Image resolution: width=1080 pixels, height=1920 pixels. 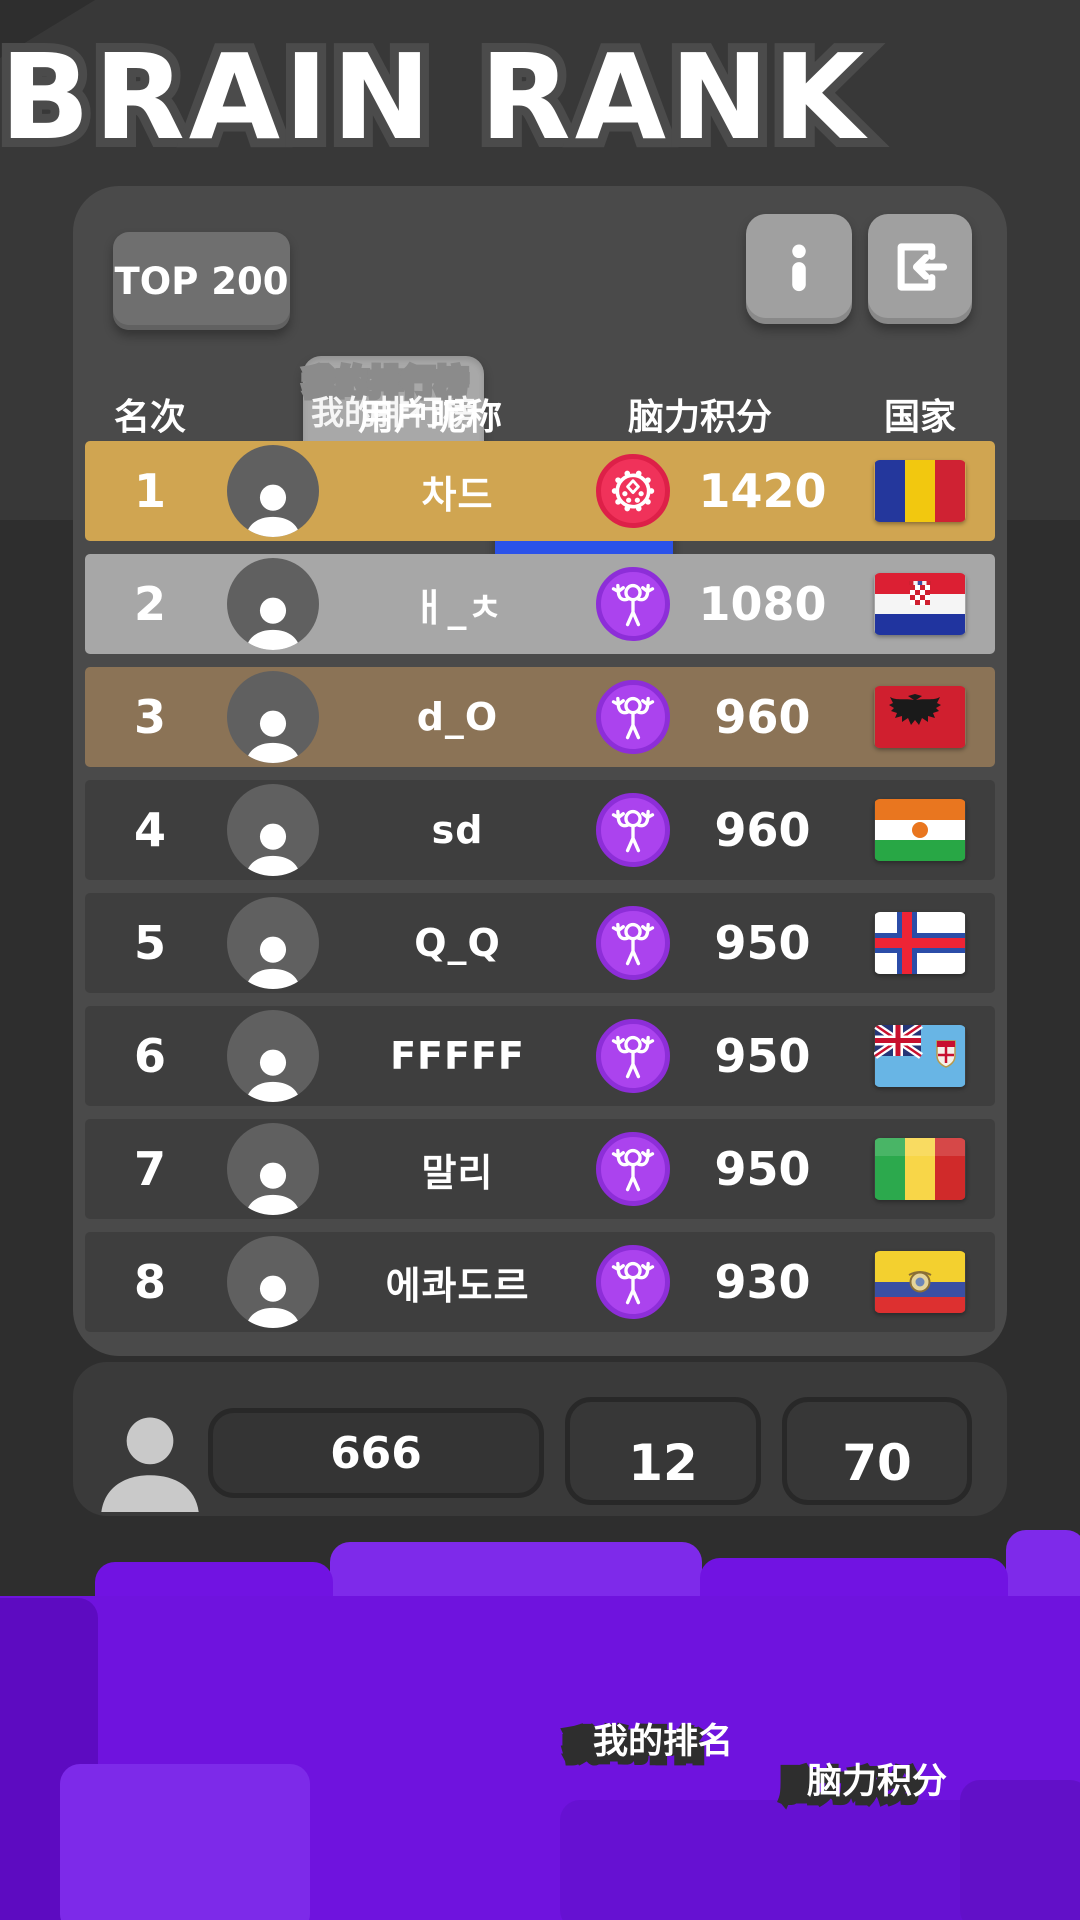 I want to click on exit-button, so click(x=920, y=269).